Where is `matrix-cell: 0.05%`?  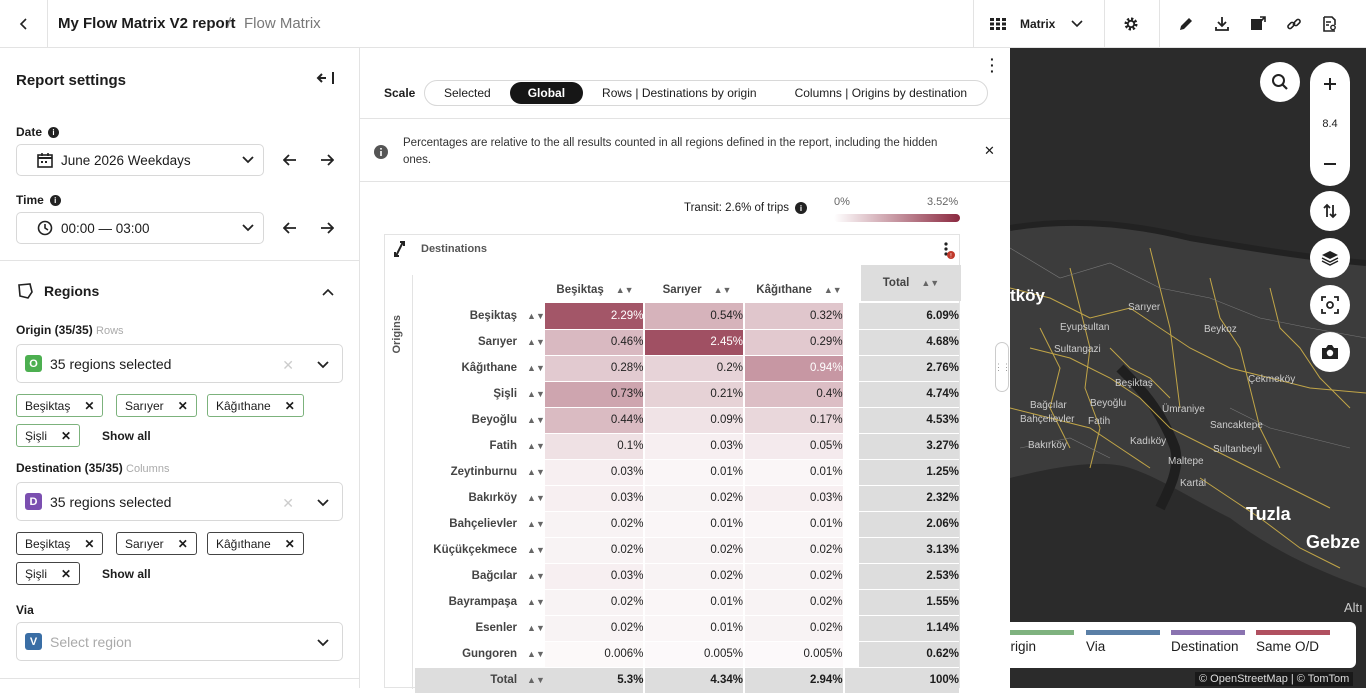 matrix-cell: 0.05% is located at coordinates (794, 446).